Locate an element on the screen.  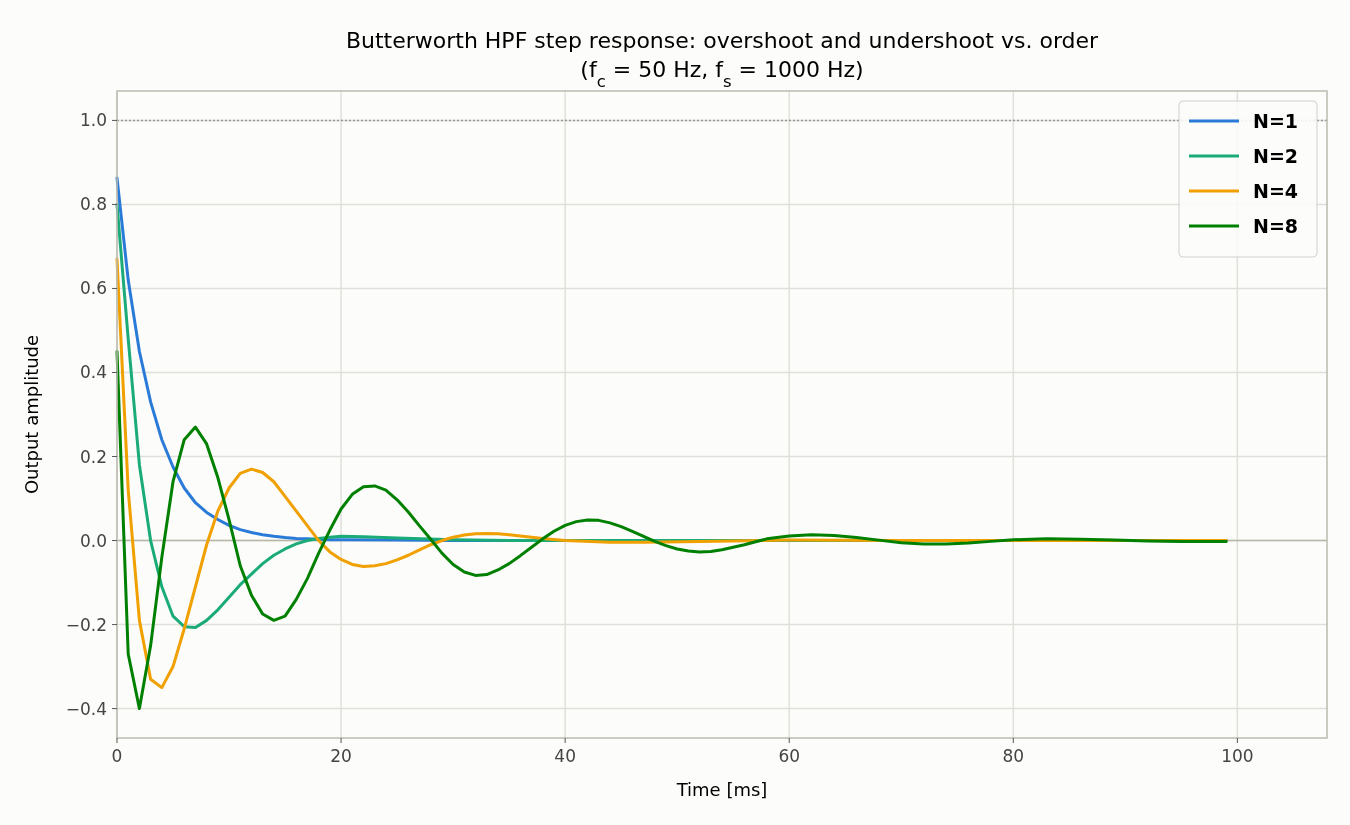
x-tick-label: 60 is located at coordinates (789, 756).